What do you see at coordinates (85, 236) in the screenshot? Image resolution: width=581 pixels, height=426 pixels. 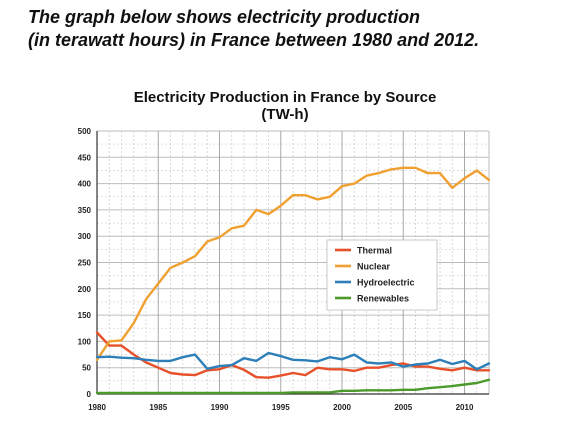 I see `y-tick-label: 300` at bounding box center [85, 236].